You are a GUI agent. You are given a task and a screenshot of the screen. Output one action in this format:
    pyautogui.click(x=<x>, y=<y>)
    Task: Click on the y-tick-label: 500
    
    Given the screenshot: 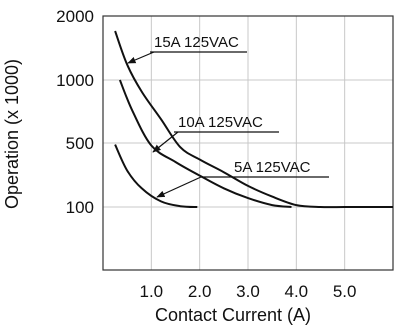 What is the action you would take?
    pyautogui.click(x=80, y=143)
    